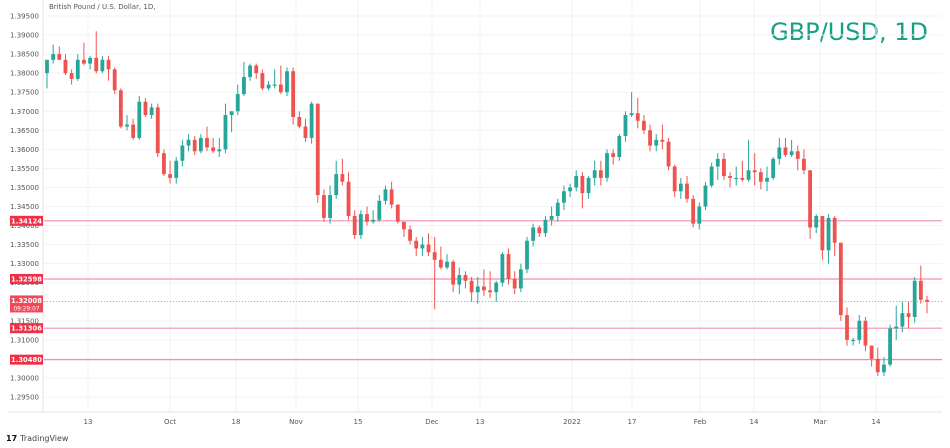  I want to click on time-axis: 13 Oct 18 Nov 15 Dec 13 2022 17 Feb 14 Mar 14, so click(482, 422).